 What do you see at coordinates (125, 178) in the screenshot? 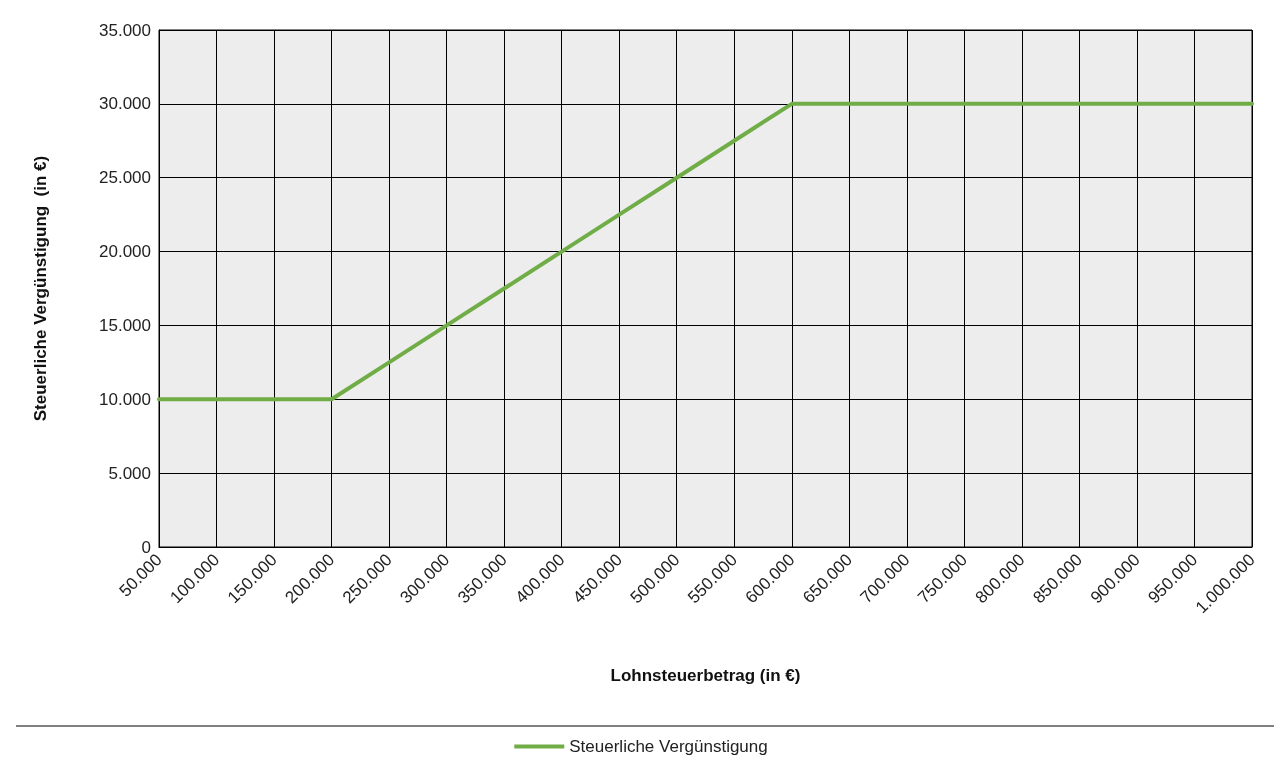
I see `y-tick-label: 25.000` at bounding box center [125, 178].